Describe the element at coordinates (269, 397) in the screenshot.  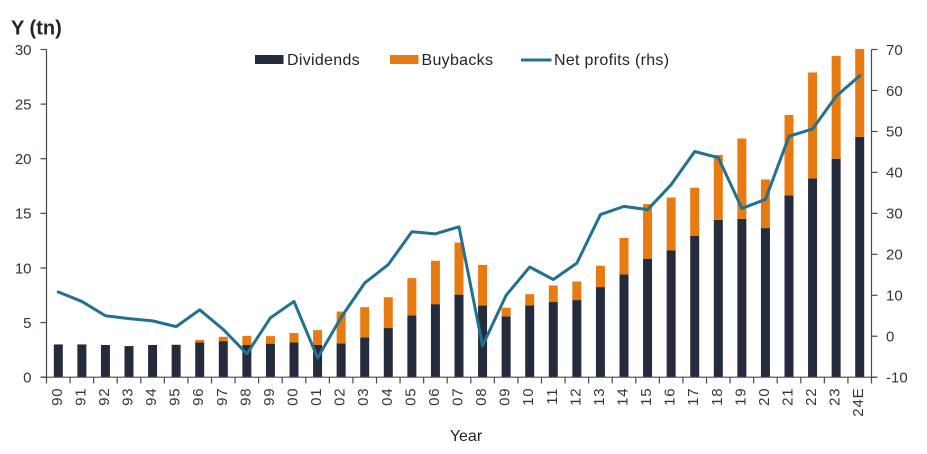
I see `svg-text: 99` at that location.